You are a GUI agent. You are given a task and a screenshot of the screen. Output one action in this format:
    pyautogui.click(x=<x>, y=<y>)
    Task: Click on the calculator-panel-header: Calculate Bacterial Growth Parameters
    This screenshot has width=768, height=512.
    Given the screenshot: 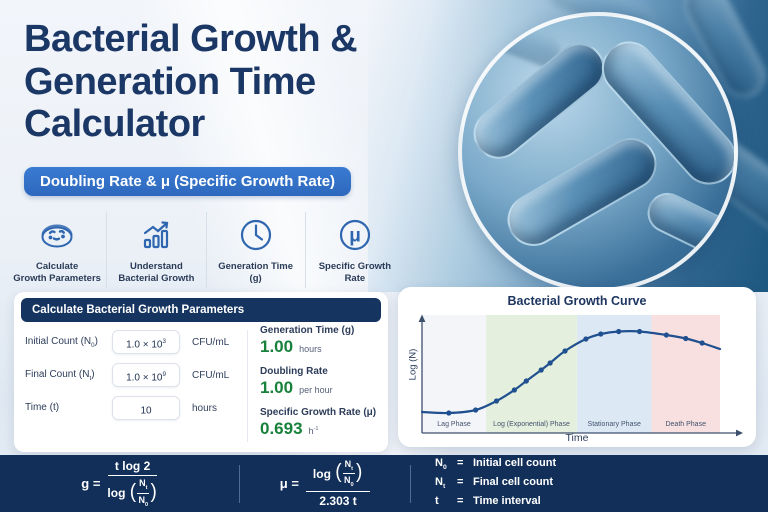 What is the action you would take?
    pyautogui.click(x=201, y=310)
    